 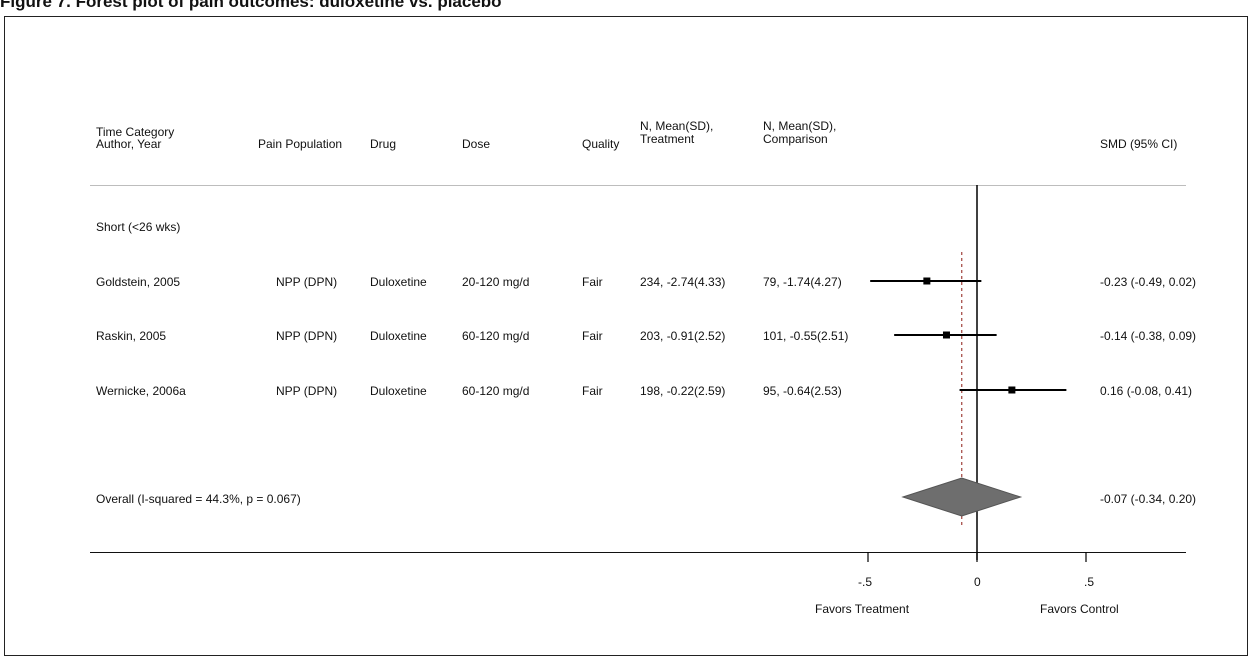 What do you see at coordinates (795, 139) in the screenshot?
I see `header-comparison-line2: Comparison` at bounding box center [795, 139].